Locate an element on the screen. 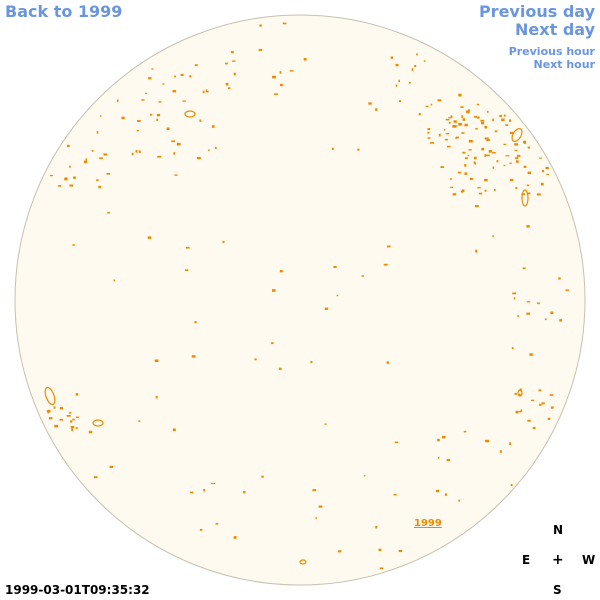 The width and height of the screenshot is (600, 600). previous-day-link: Previous day is located at coordinates (536, 11).